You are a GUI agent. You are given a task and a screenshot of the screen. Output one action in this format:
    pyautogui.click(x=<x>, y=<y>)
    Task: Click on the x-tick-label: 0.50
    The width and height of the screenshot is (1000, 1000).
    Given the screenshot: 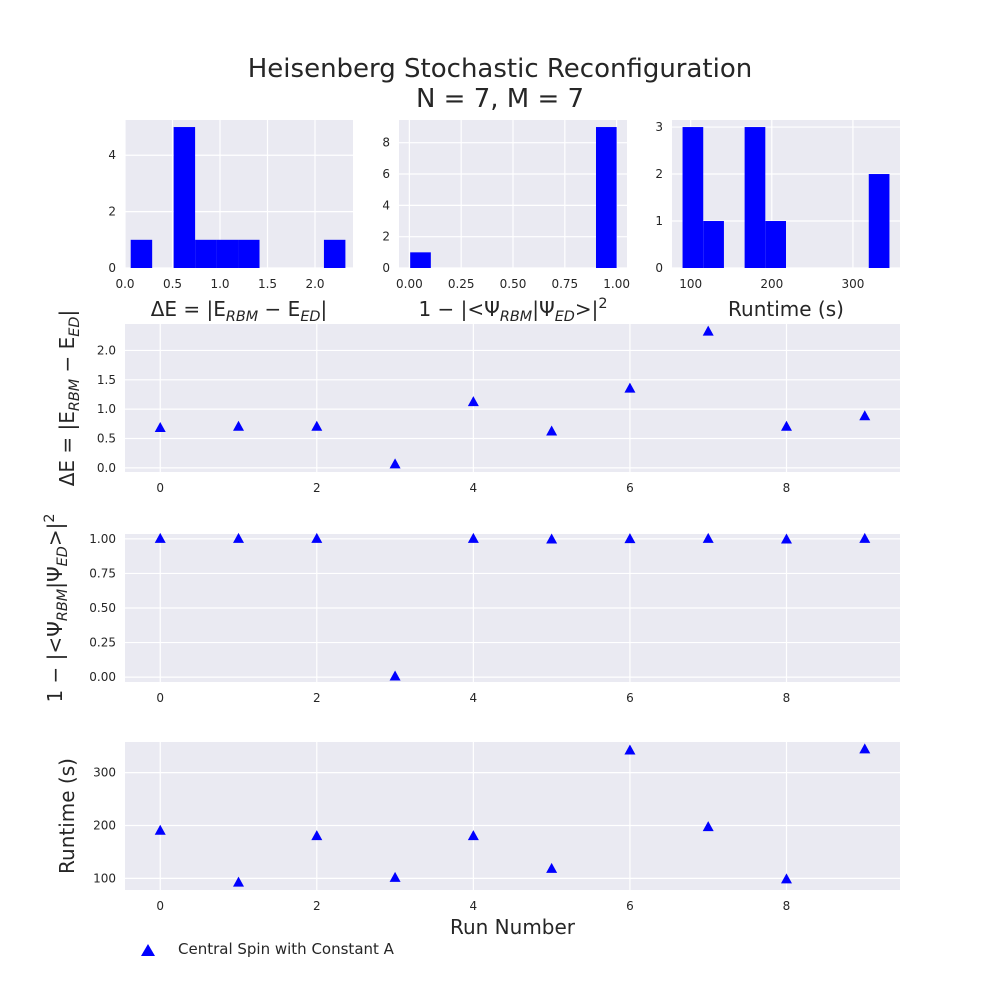 What is the action you would take?
    pyautogui.click(x=513, y=284)
    